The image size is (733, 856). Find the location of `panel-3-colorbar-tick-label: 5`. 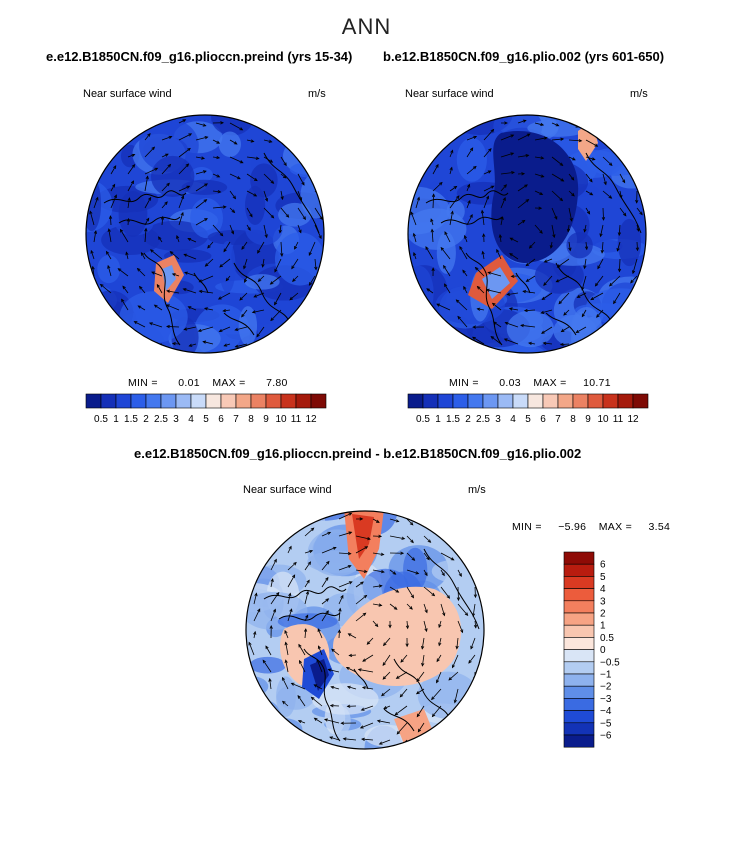

panel-3-colorbar-tick-label: 5 is located at coordinates (603, 577).